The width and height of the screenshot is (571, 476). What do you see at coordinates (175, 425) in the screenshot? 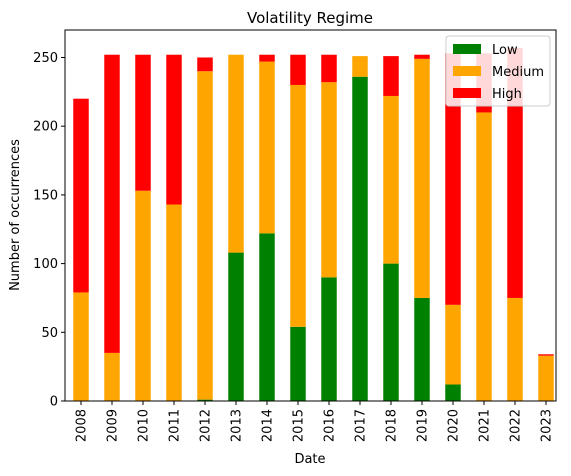
I see `x-tick-label-2011: 2011` at bounding box center [175, 425].